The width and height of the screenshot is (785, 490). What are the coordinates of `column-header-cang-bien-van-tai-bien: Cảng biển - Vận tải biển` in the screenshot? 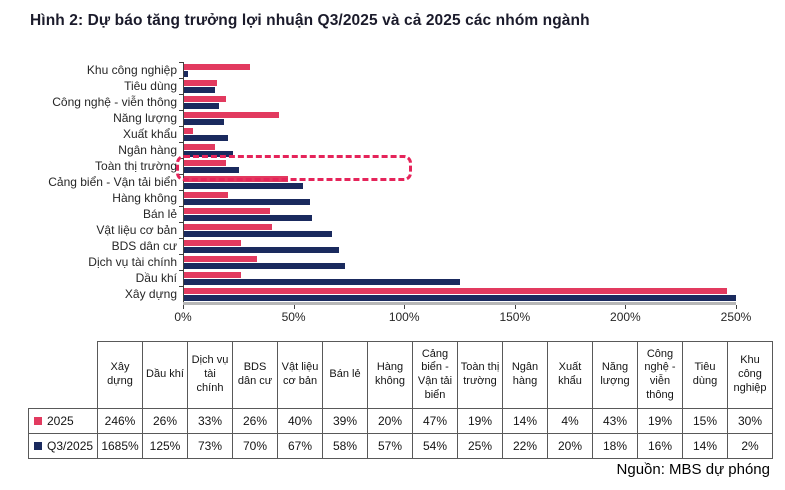 It's located at (435, 375).